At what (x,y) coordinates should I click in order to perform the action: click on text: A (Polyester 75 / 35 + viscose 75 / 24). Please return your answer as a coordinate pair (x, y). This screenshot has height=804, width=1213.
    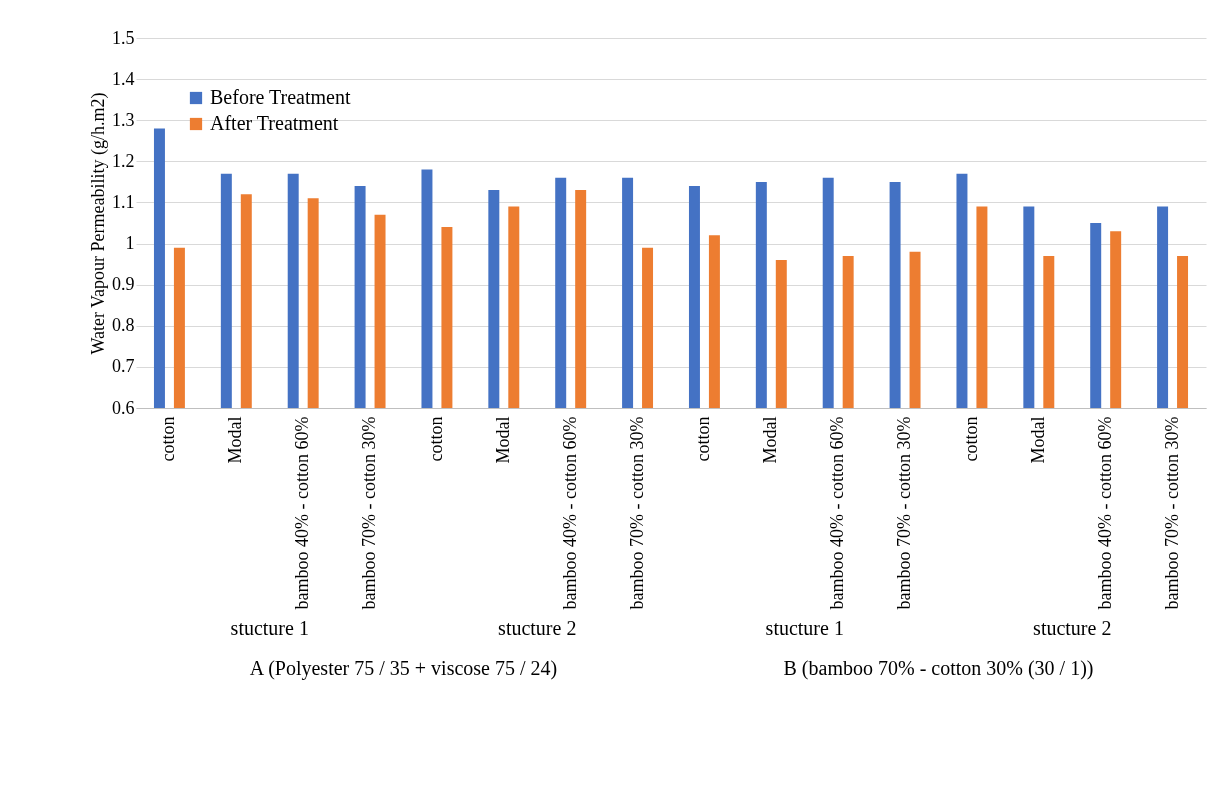
    Looking at the image, I should click on (403, 668).